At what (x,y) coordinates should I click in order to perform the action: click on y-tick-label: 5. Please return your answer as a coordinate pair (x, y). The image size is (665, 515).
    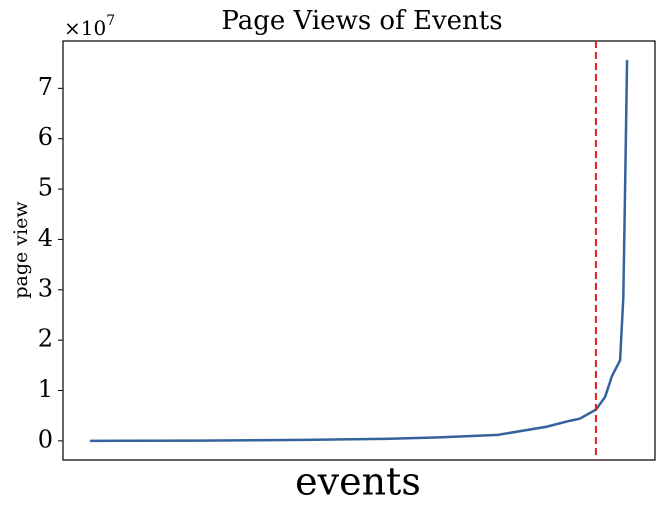
    Looking at the image, I should click on (45, 188).